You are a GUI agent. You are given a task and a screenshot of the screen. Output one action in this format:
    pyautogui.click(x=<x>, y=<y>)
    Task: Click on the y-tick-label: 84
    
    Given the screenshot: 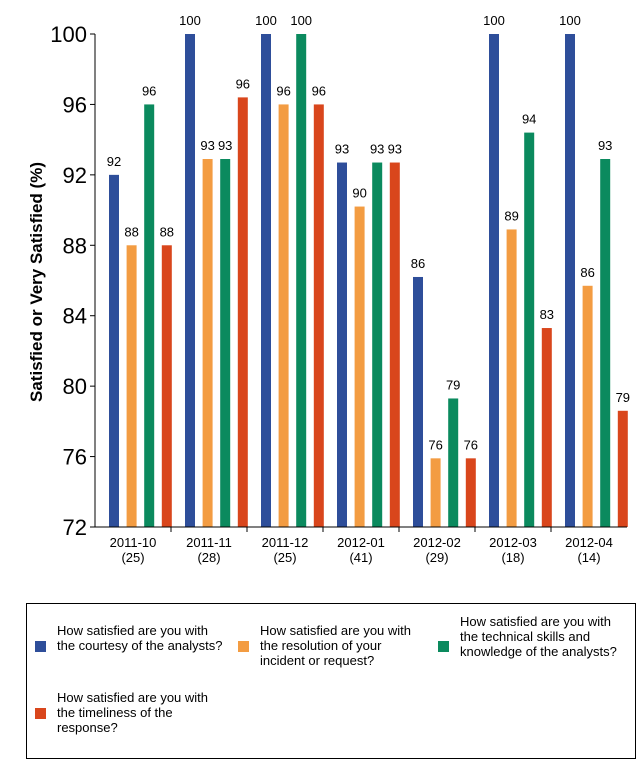 What is the action you would take?
    pyautogui.click(x=75, y=316)
    